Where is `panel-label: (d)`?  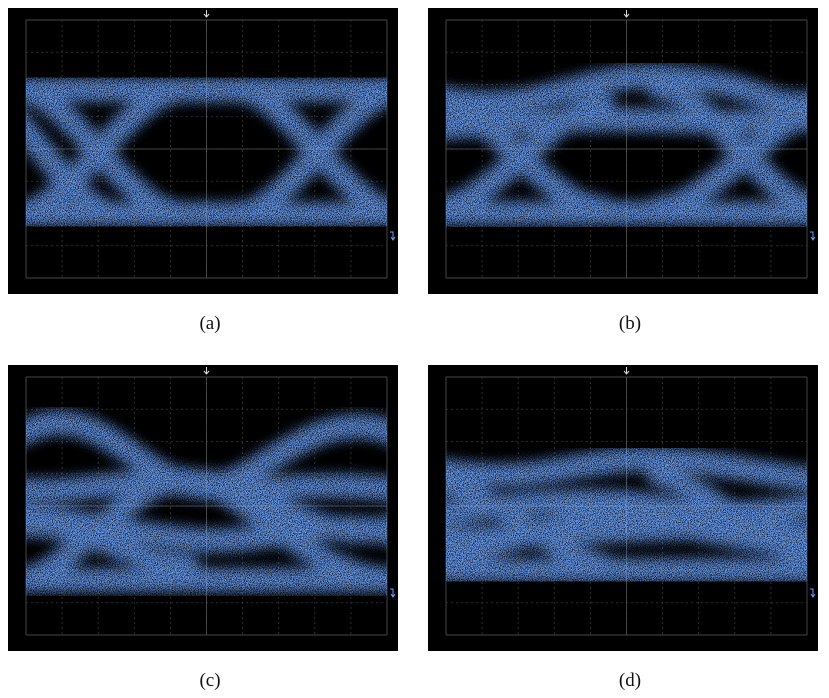 panel-label: (d) is located at coordinates (630, 680).